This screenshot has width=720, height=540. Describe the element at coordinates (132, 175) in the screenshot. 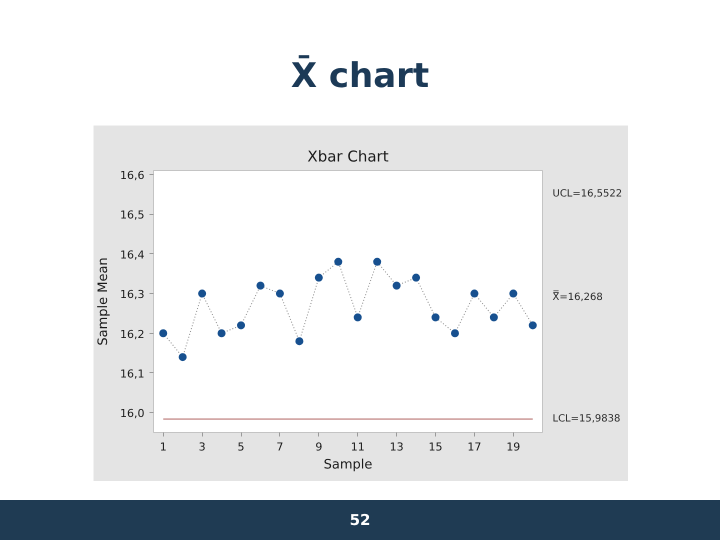

I see `y-tick-label: 16,6` at that location.